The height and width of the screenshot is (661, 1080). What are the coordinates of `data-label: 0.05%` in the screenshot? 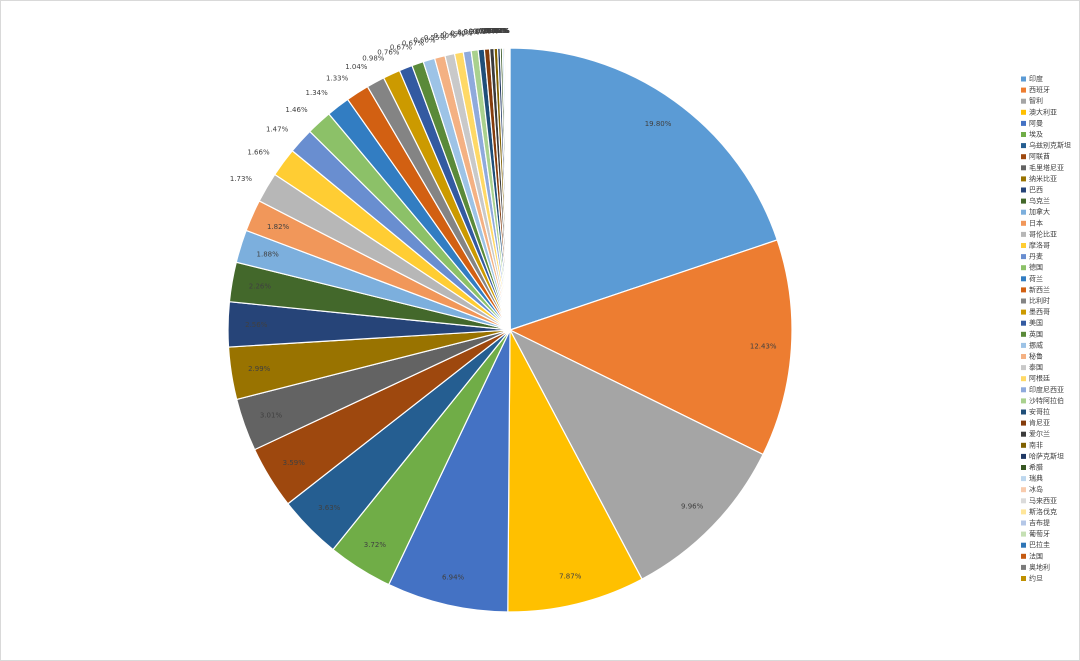 It's located at (496, 31).